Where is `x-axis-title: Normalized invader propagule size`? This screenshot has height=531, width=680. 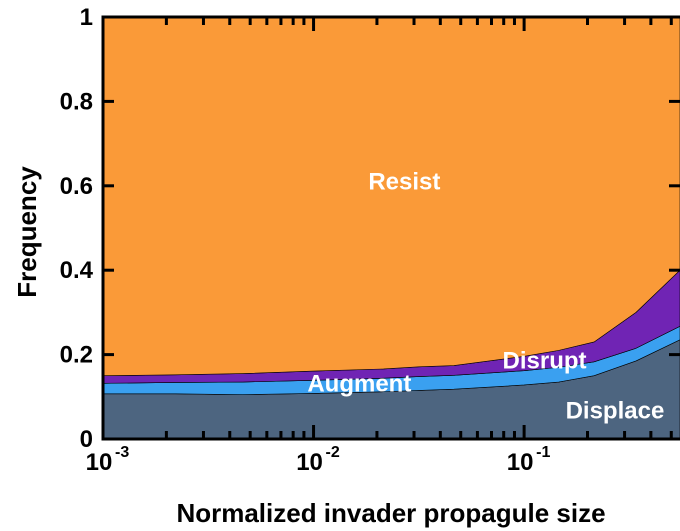
x-axis-title: Normalized invader propagule size is located at coordinates (390, 513).